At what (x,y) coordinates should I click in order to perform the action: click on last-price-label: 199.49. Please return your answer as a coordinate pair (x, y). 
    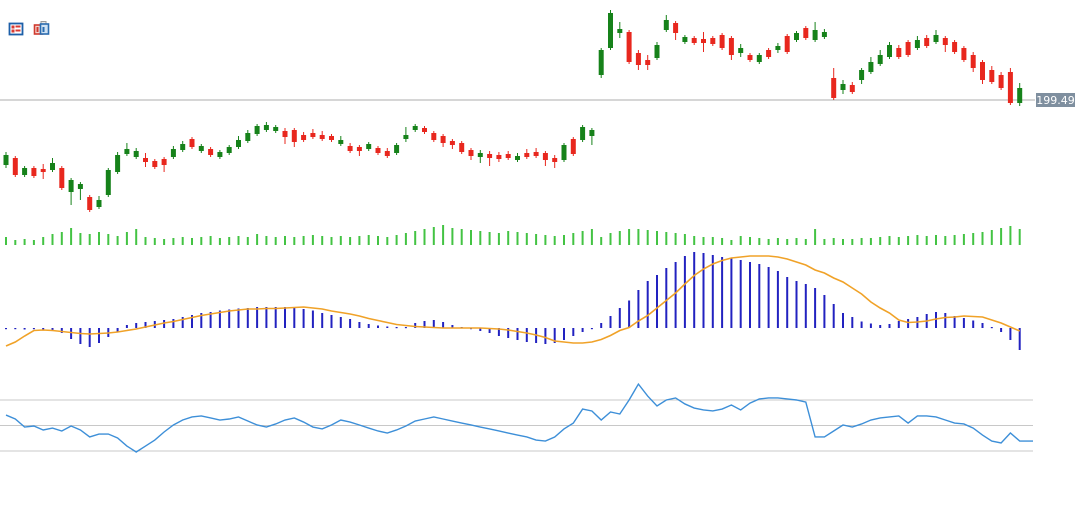
    Looking at the image, I should click on (1055, 100).